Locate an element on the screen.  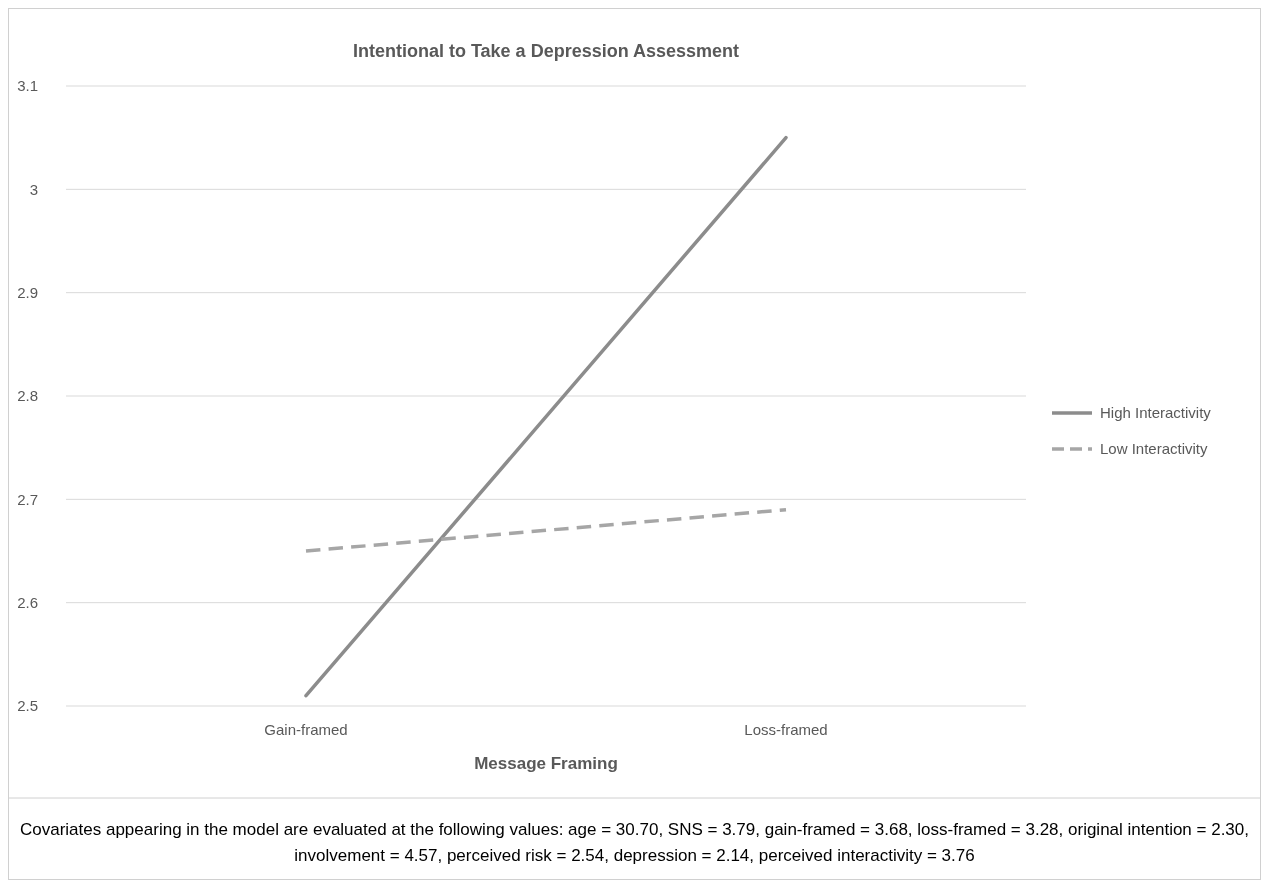
y-tick-label: 2.5 is located at coordinates (27, 706).